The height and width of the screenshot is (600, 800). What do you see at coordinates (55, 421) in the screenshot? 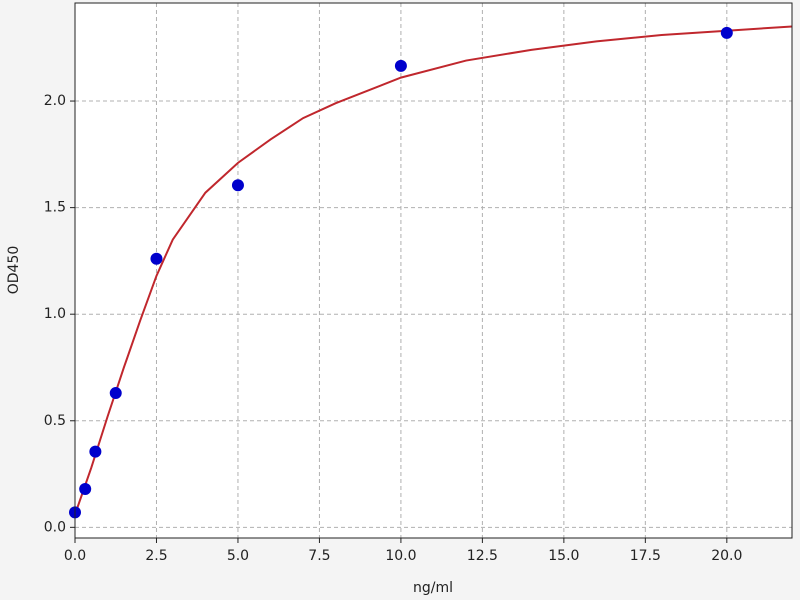
I see `y-tick-label: 0.5` at bounding box center [55, 421].